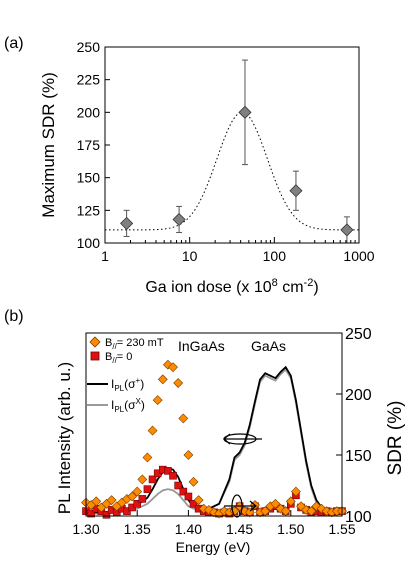 The image size is (415, 588). What do you see at coordinates (208, 287) in the screenshot?
I see `panel-a-xlabel-main: Ga ion dose (x 10` at bounding box center [208, 287].